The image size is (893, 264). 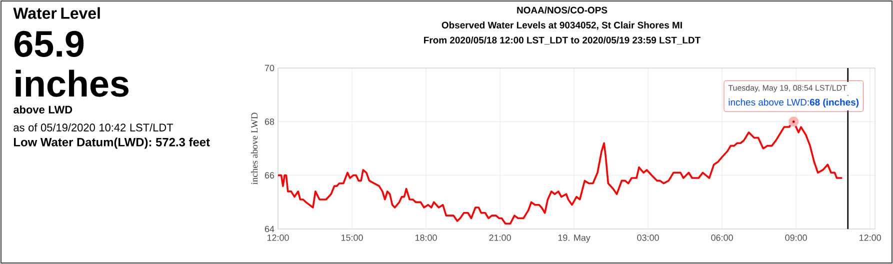 What do you see at coordinates (56, 13) in the screenshot?
I see `text: Water Level` at bounding box center [56, 13].